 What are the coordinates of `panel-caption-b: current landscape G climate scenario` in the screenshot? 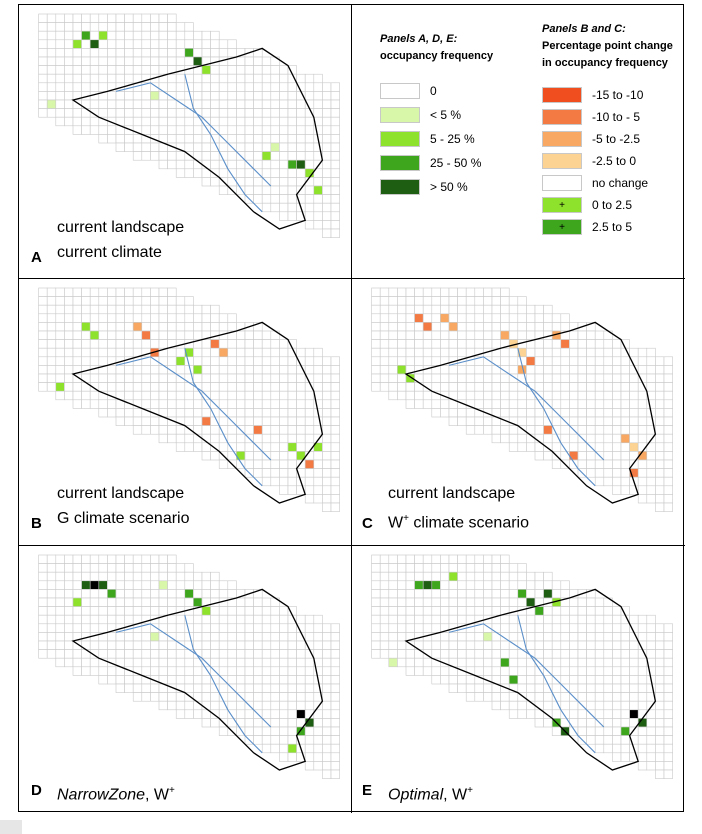 It's located at (123, 506).